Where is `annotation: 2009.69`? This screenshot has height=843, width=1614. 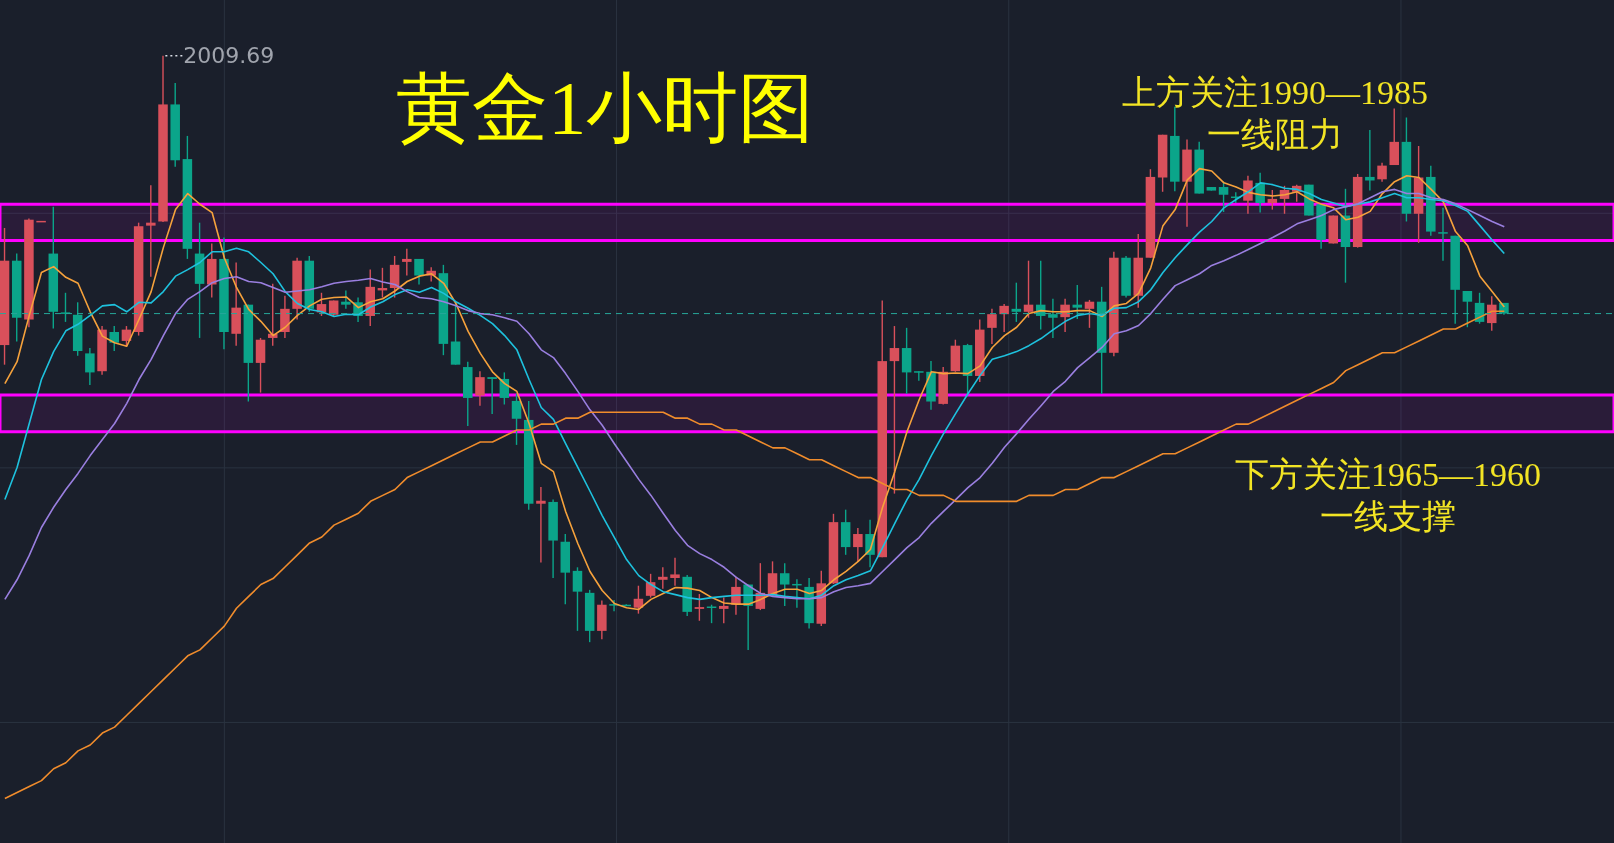
annotation: 2009.69 is located at coordinates (229, 55).